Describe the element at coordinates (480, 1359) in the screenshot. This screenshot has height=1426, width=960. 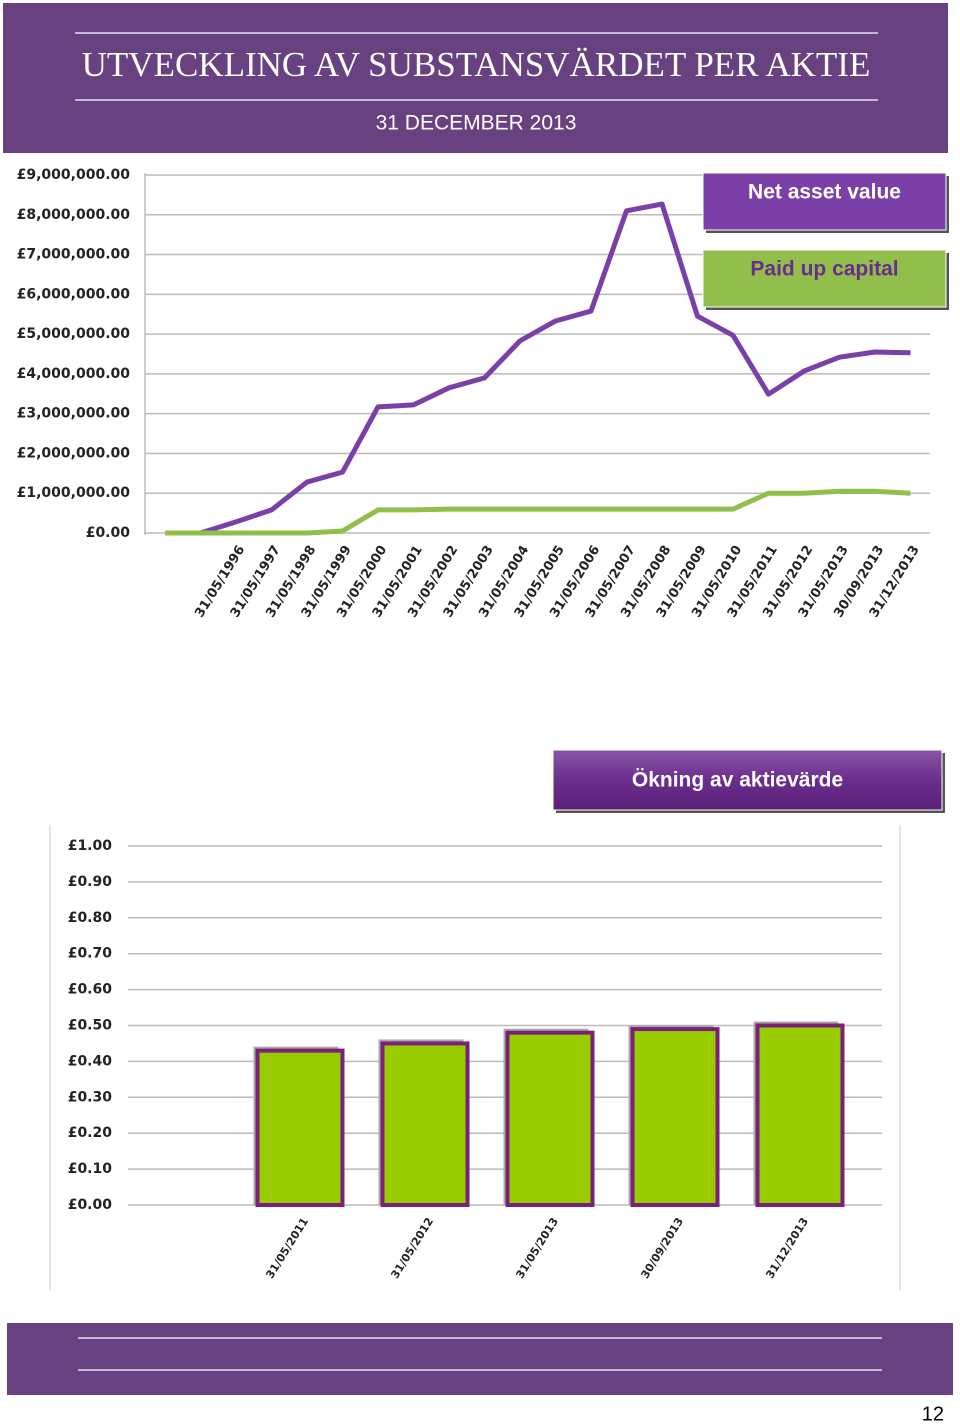
I see `footer-band` at that location.